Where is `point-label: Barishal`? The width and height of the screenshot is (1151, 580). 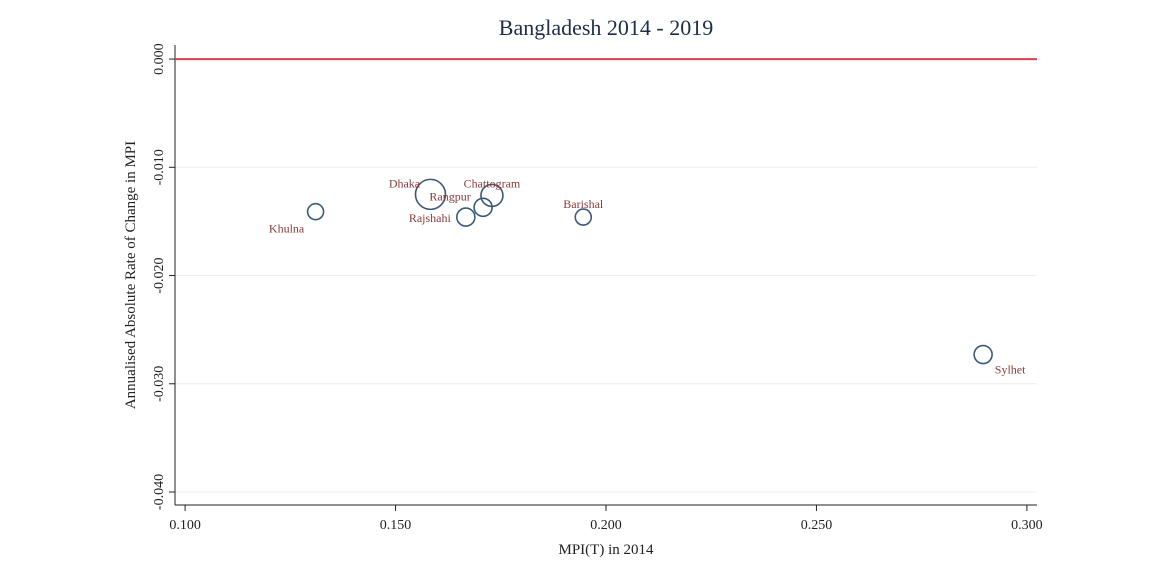 point-label: Barishal is located at coordinates (583, 204).